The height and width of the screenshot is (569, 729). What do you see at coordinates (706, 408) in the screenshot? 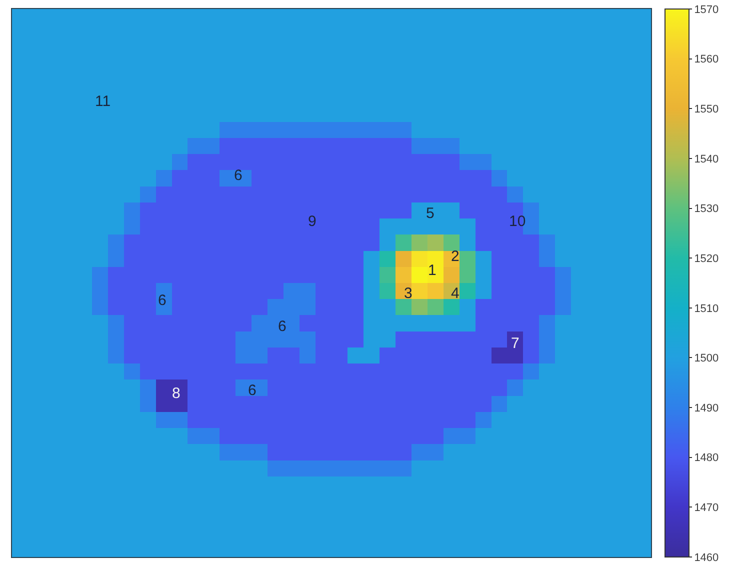
I see `color-bar-label: 1490` at bounding box center [706, 408].